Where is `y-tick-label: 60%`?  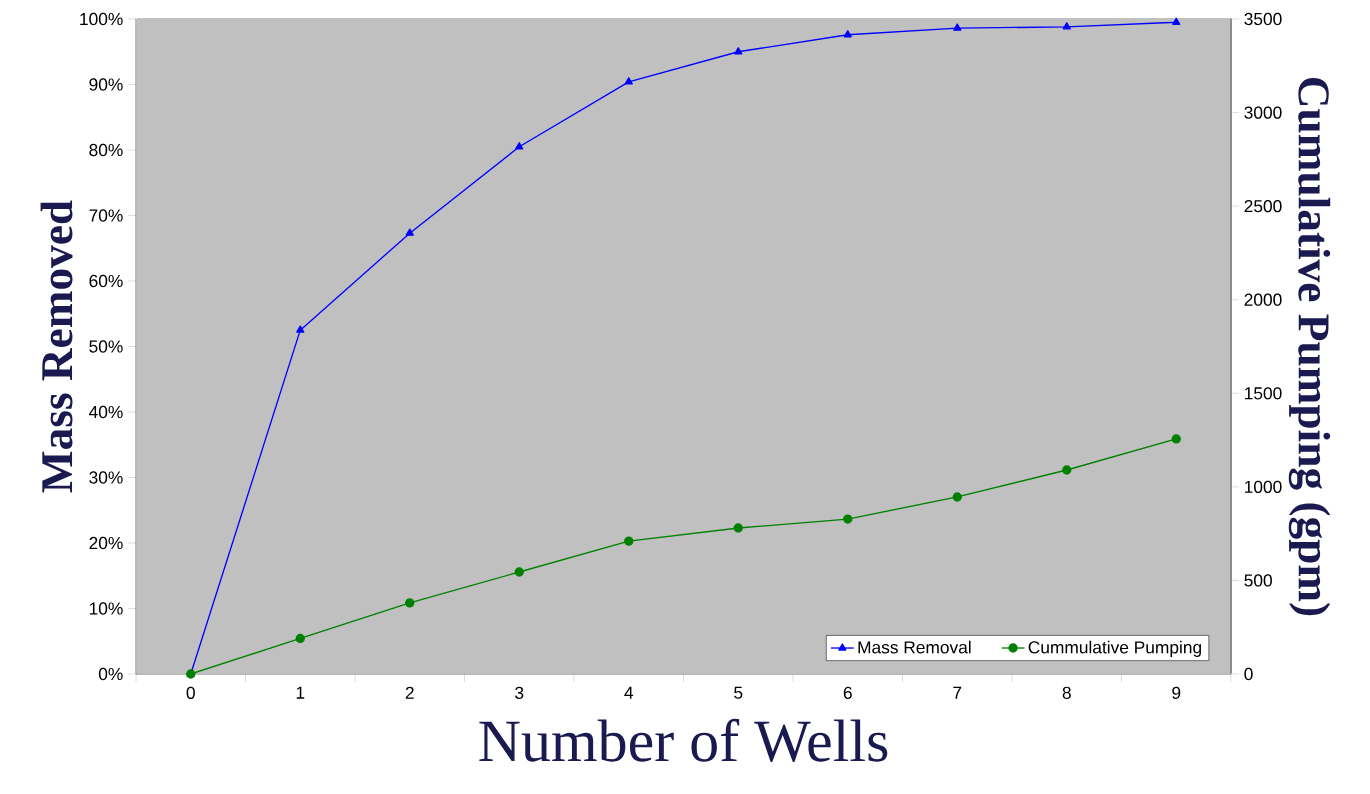 y-tick-label: 60% is located at coordinates (106, 281).